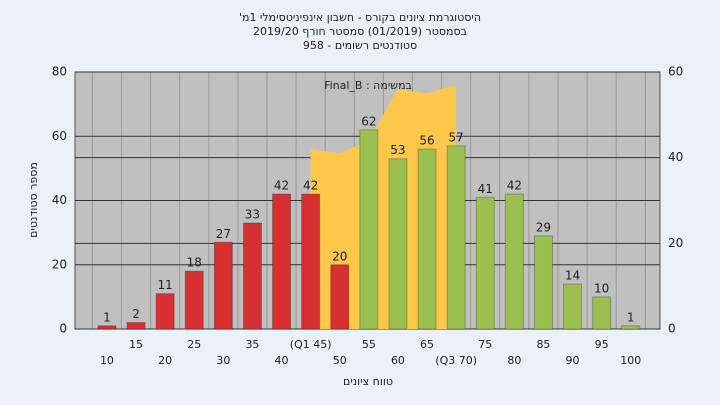 The height and width of the screenshot is (405, 720). Describe the element at coordinates (573, 360) in the screenshot. I see `x-tick-label: 90` at that location.